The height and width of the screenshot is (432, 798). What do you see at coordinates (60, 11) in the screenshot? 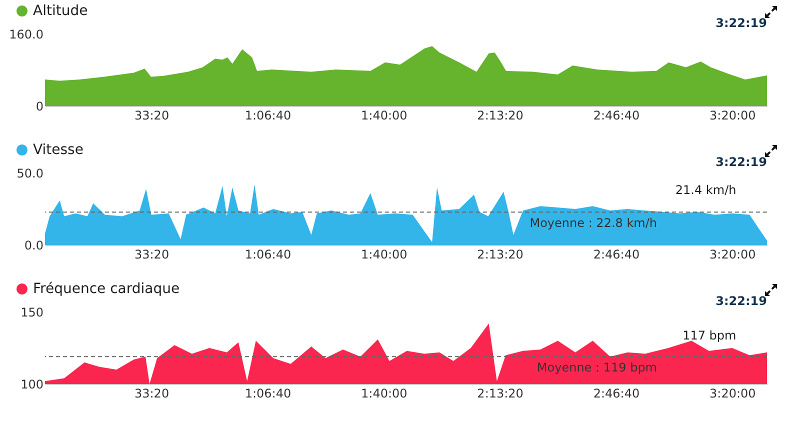
I see `legend-label: Altitude` at bounding box center [60, 11].